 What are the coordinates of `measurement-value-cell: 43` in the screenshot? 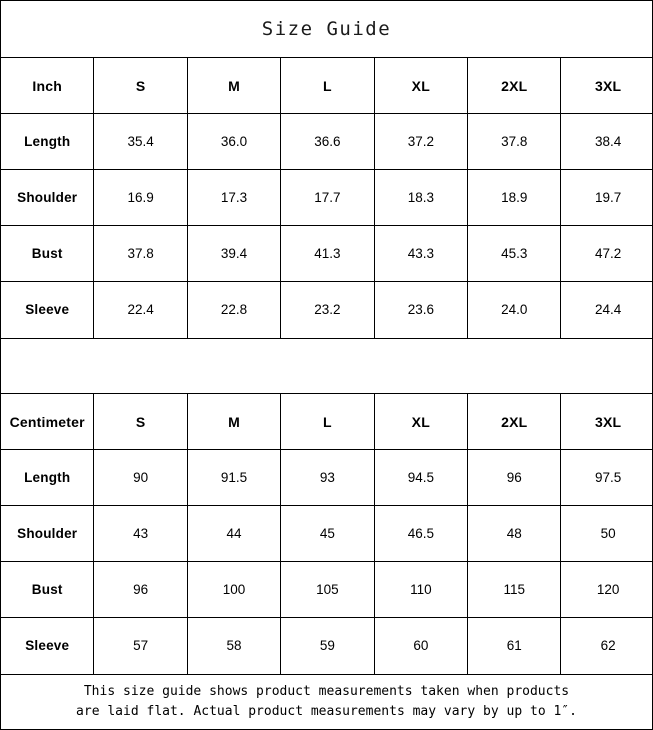 It's located at (141, 533).